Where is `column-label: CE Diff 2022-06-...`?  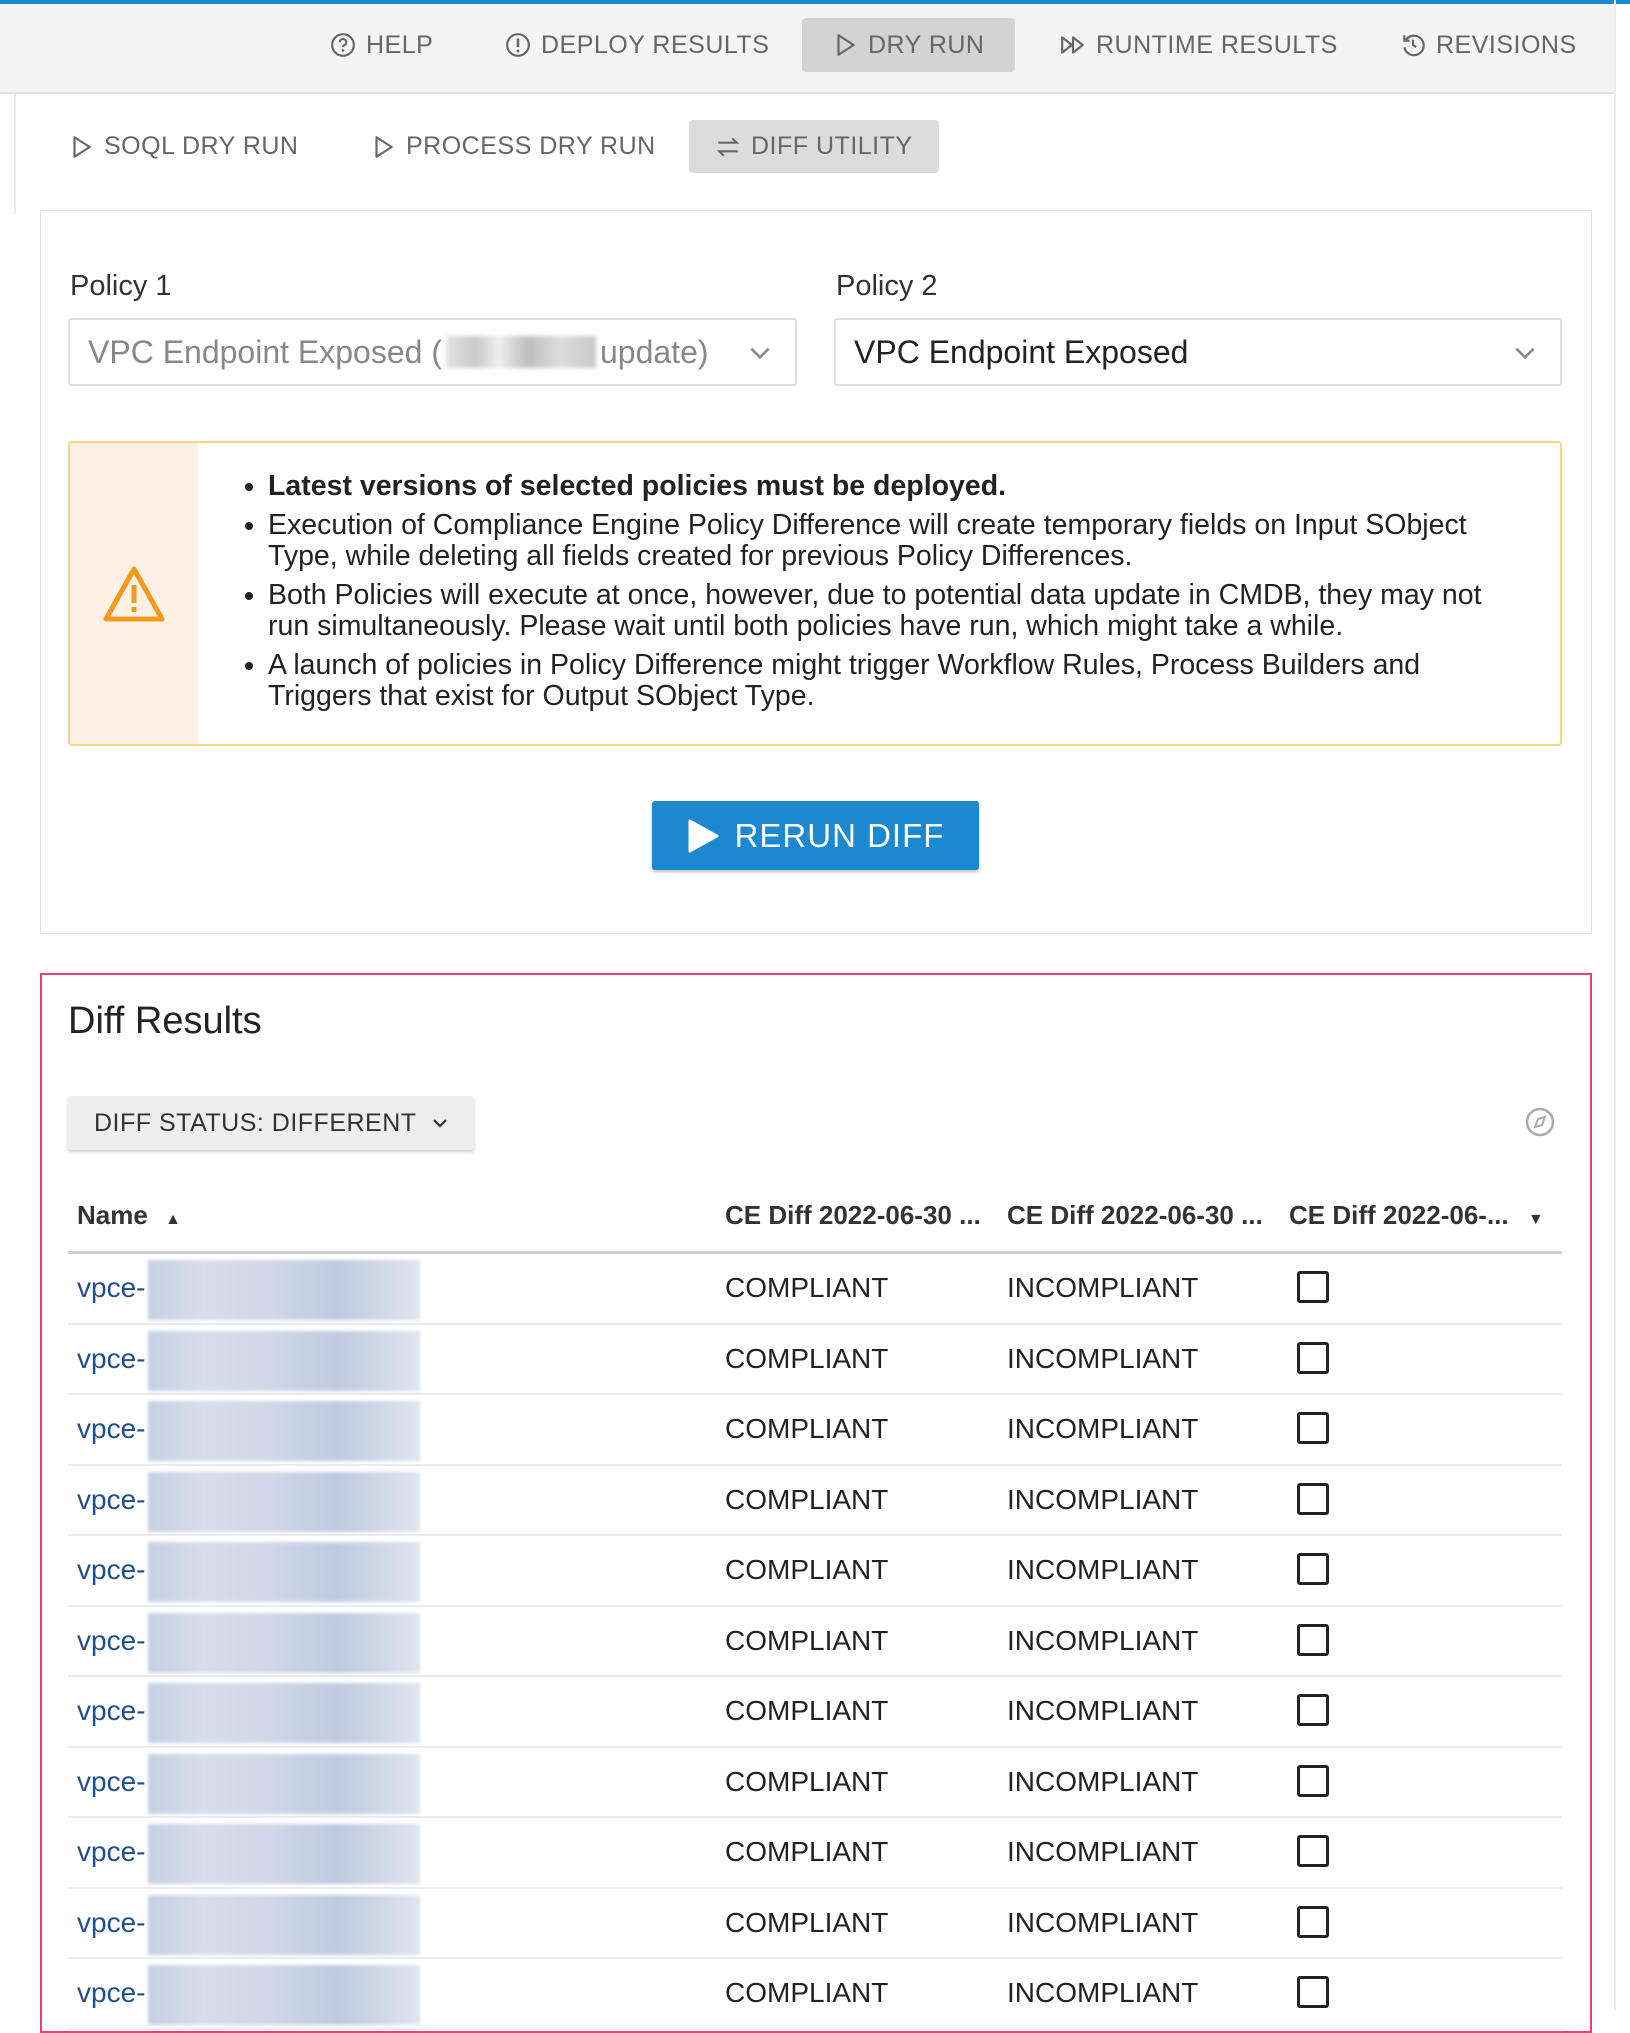
column-label: CE Diff 2022-06-... is located at coordinates (1399, 1215).